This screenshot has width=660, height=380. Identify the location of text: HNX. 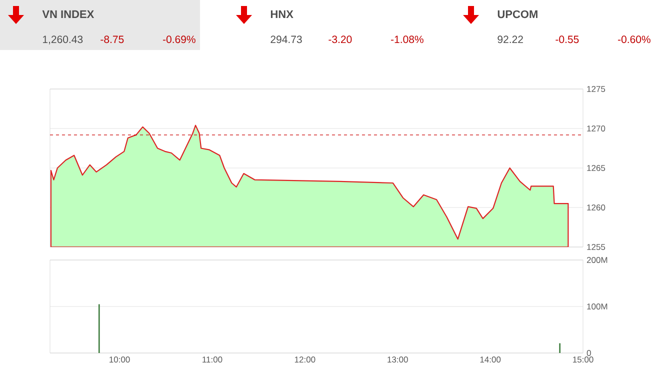
(282, 14).